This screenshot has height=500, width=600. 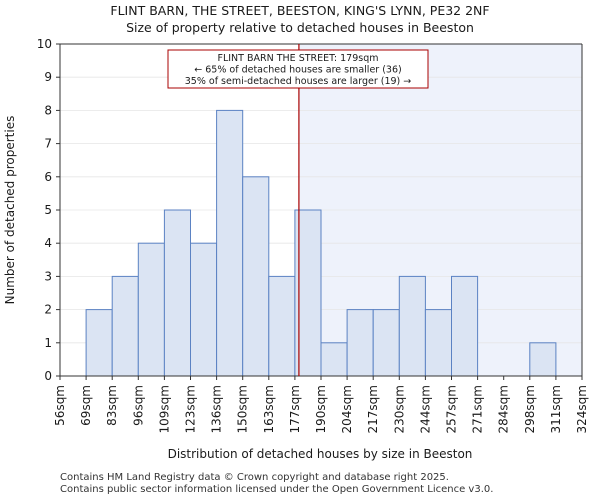 What do you see at coordinates (452, 409) in the screenshot?
I see `x-tick-label: 257sqm` at bounding box center [452, 409].